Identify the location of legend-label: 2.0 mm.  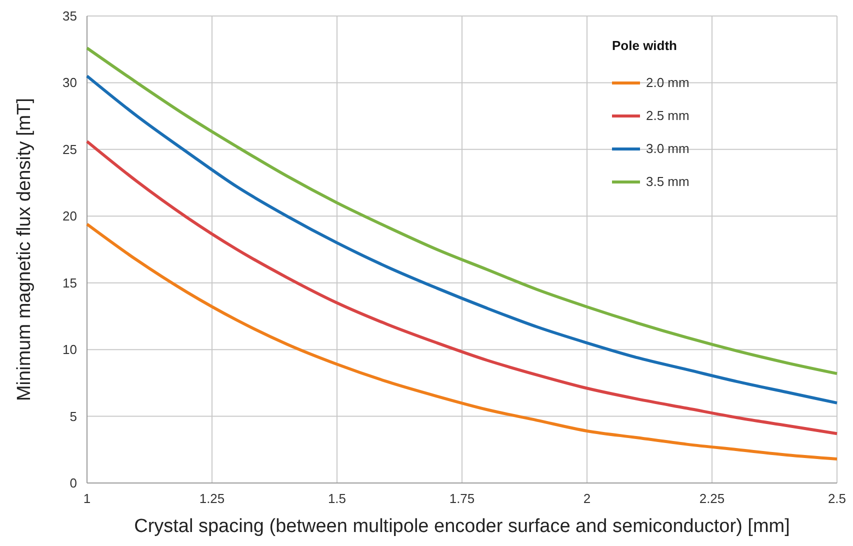
(668, 82).